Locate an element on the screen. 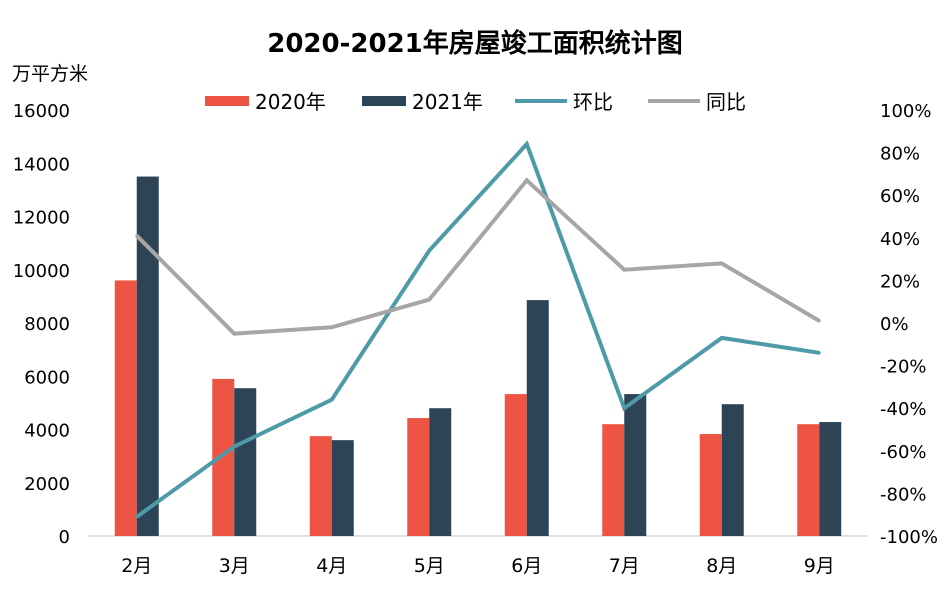  y-tick-label: 6000 is located at coordinates (47, 377).